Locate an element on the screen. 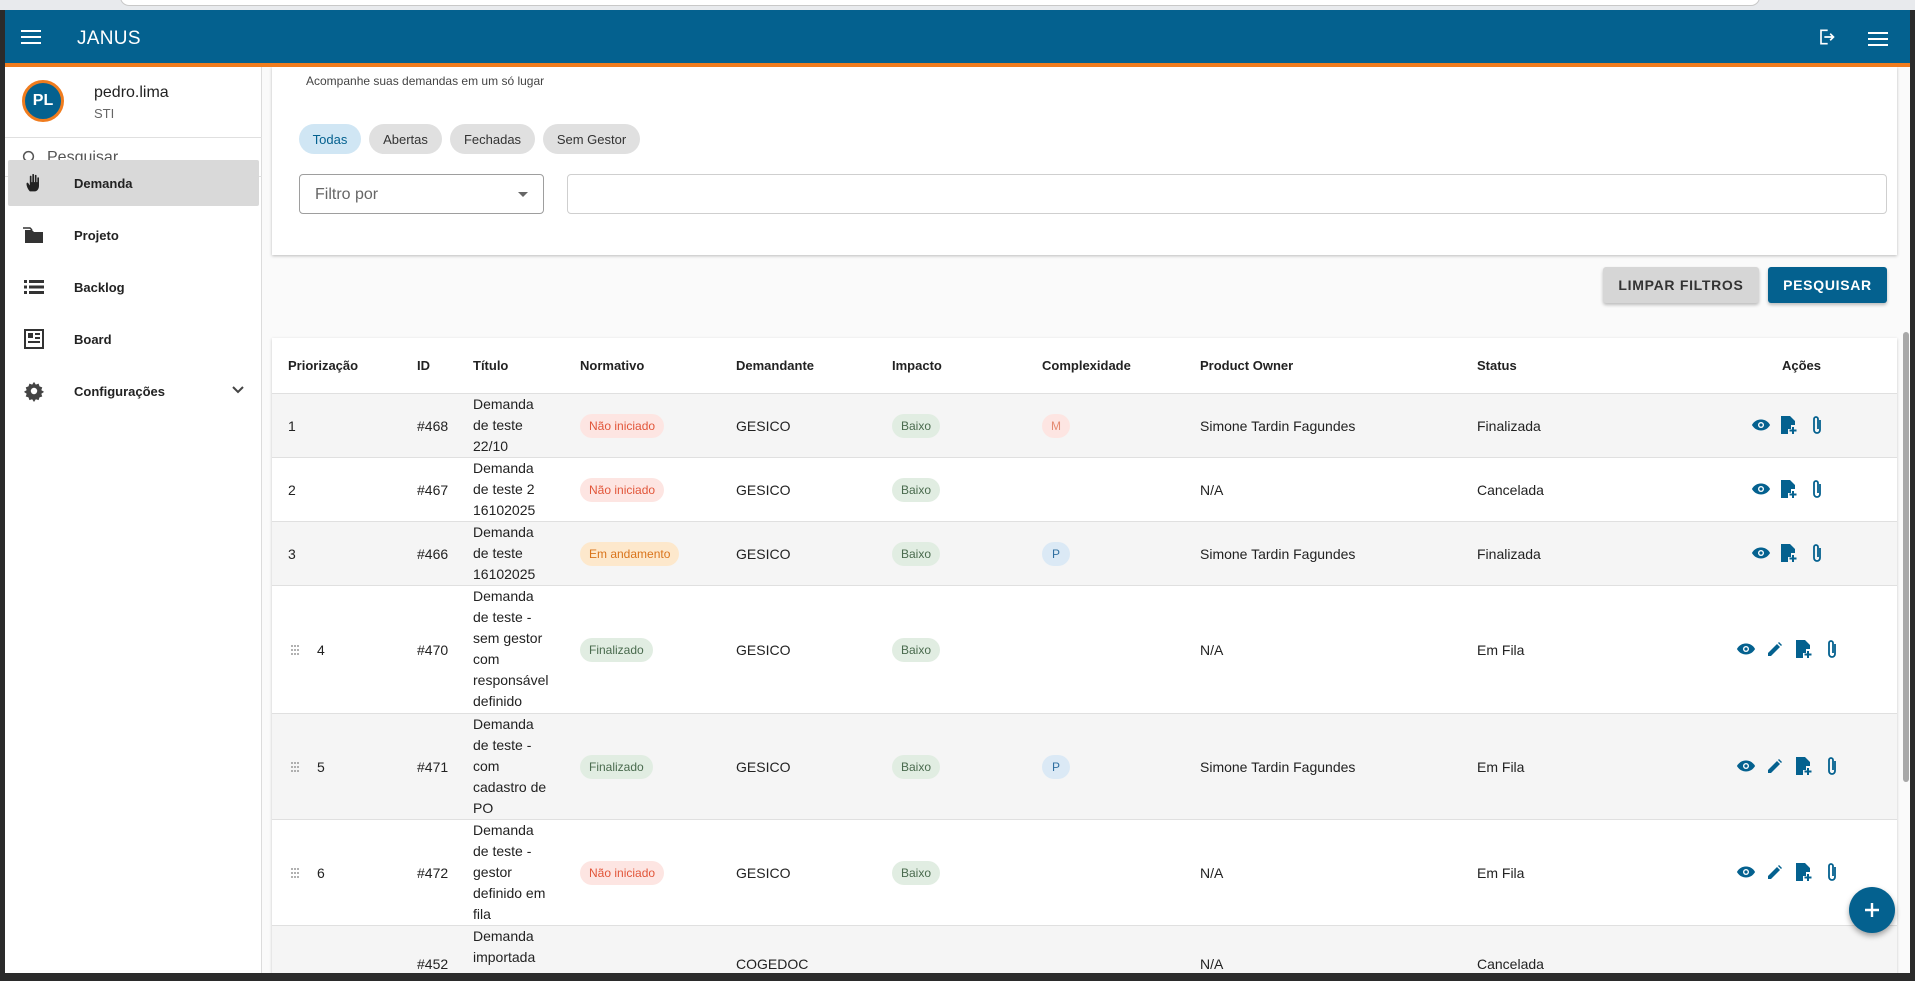  sidebar-item-configuracoes: Configurações is located at coordinates (133, 391).